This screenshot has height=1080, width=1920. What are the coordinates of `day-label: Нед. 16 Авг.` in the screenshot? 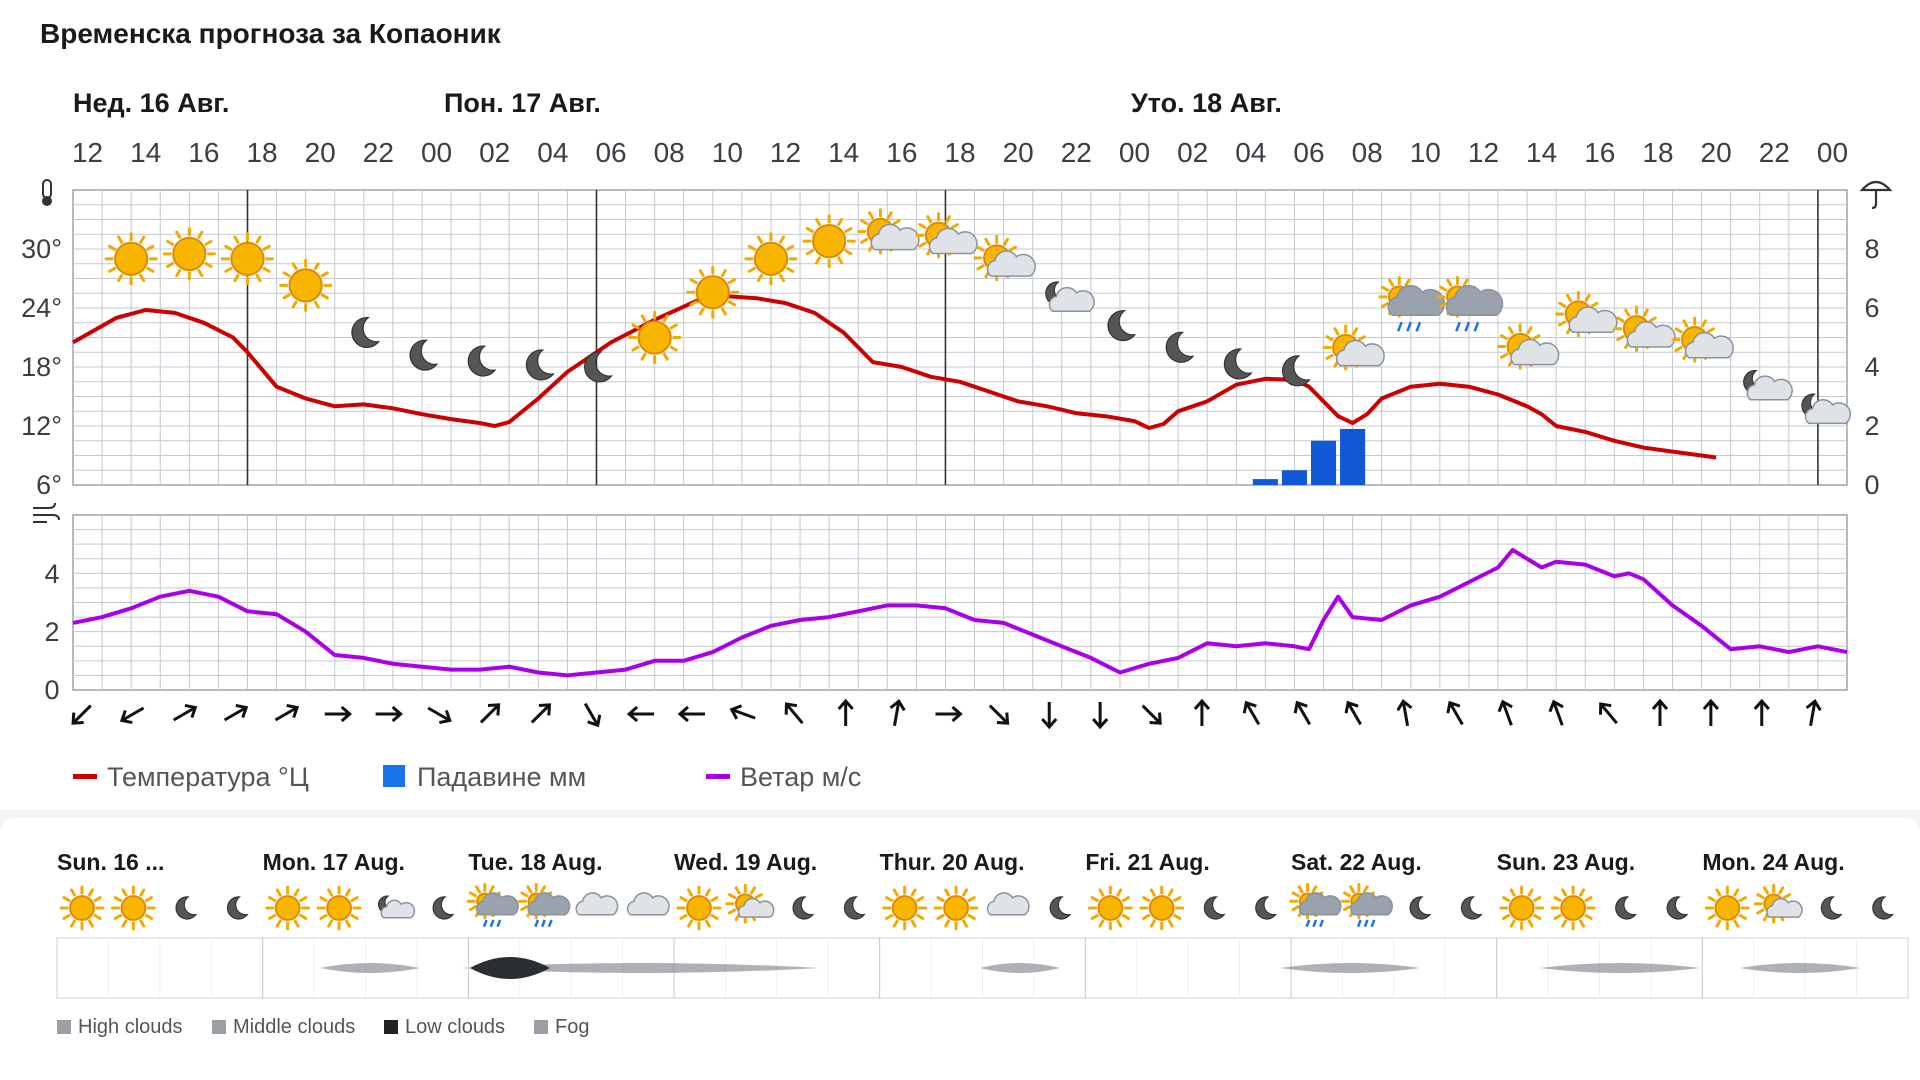 It's located at (151, 103).